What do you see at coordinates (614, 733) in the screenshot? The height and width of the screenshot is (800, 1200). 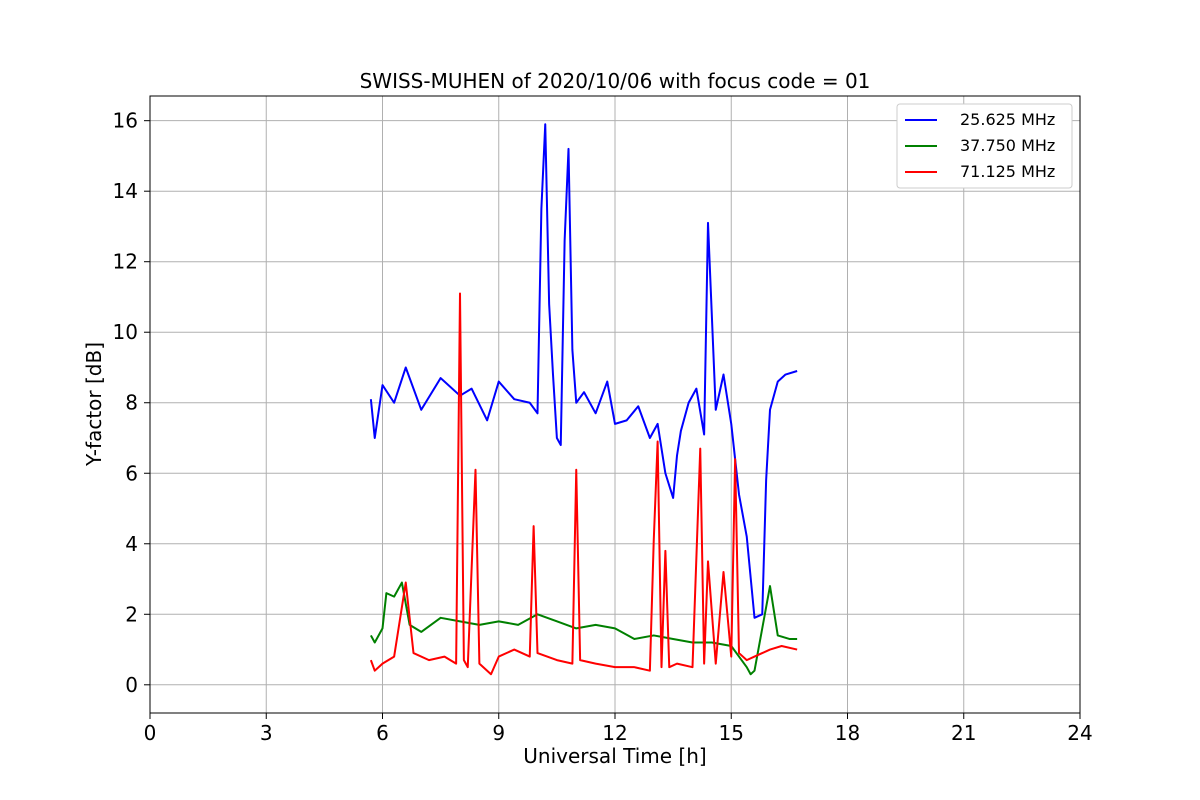 I see `x-tick-label: 12` at bounding box center [614, 733].